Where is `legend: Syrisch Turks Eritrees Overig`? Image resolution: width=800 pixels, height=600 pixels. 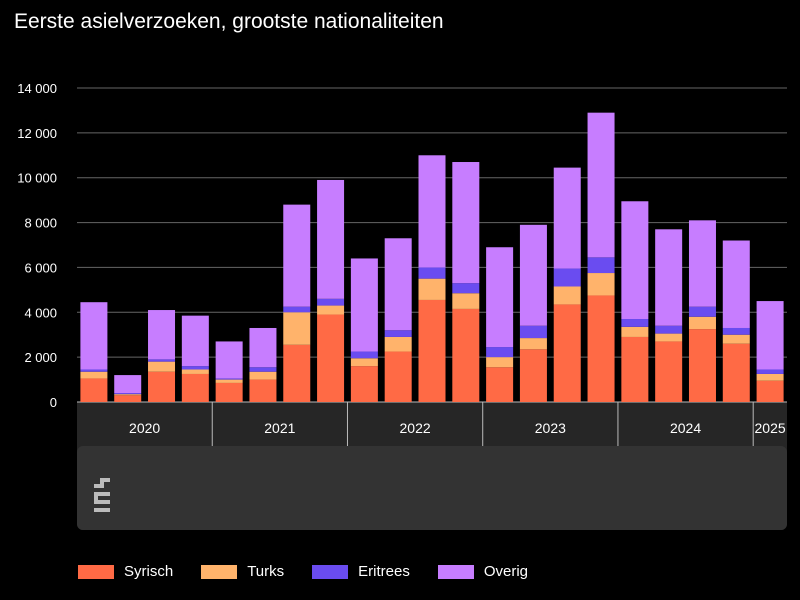
legend: Syrisch Turks Eritrees Overig is located at coordinates (317, 571).